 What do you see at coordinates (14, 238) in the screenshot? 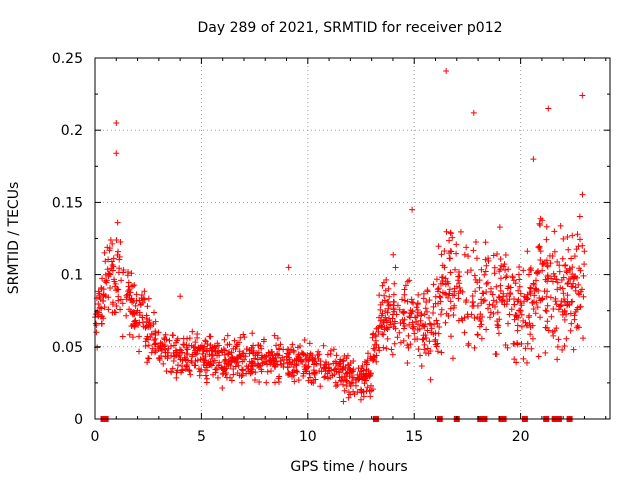
I see `y-axis-label: SRMTID / TECUs` at bounding box center [14, 238].